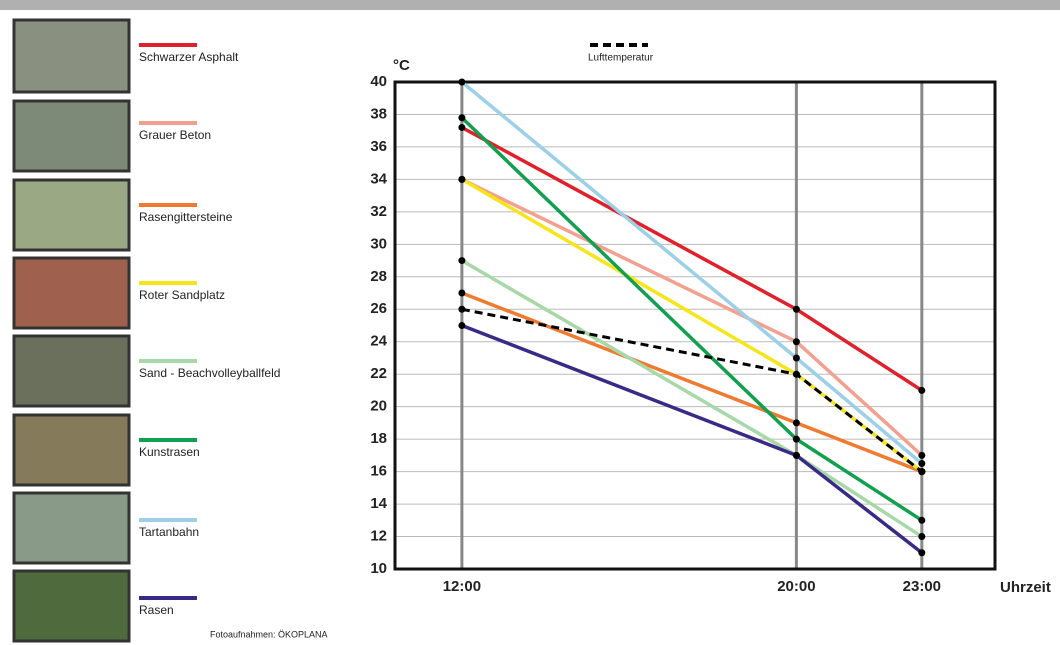 This screenshot has width=1060, height=645. I want to click on y-tick-label: 16, so click(378, 471).